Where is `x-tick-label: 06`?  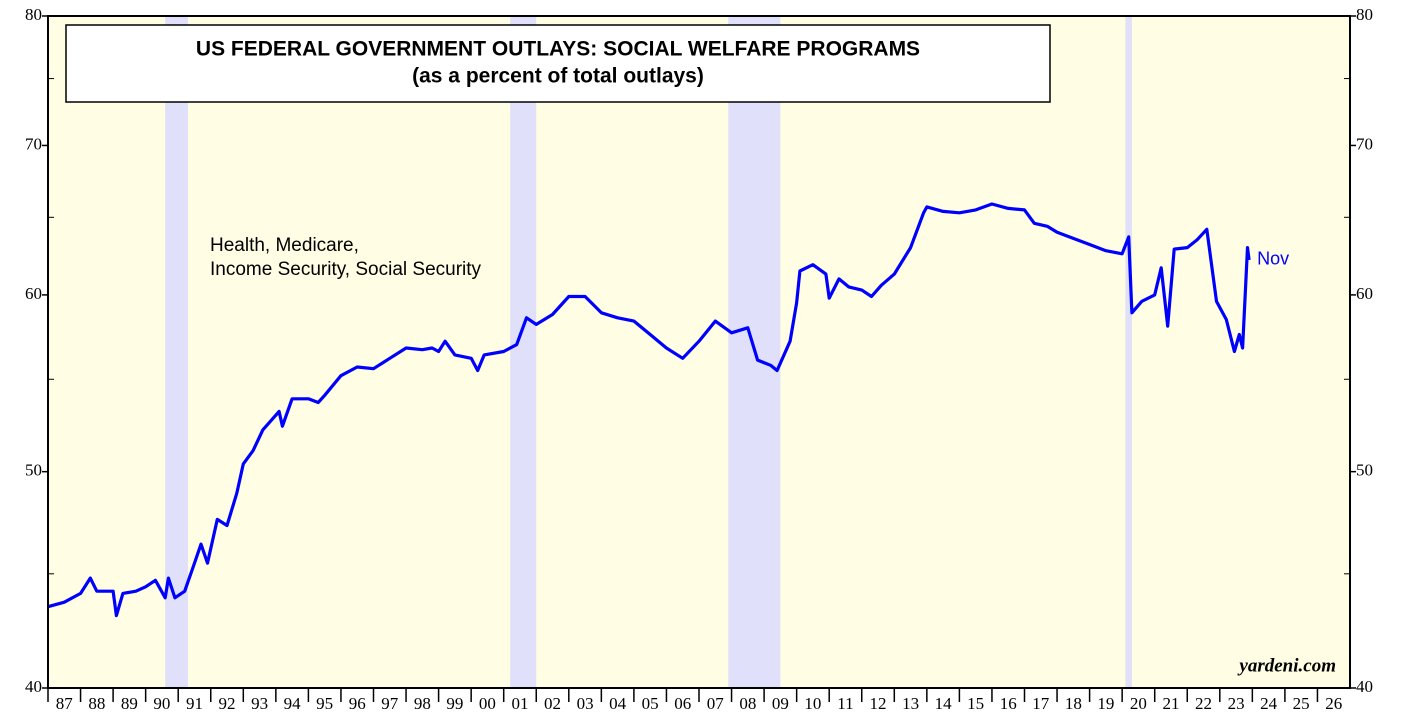 x-tick-label: 06 is located at coordinates (682, 703).